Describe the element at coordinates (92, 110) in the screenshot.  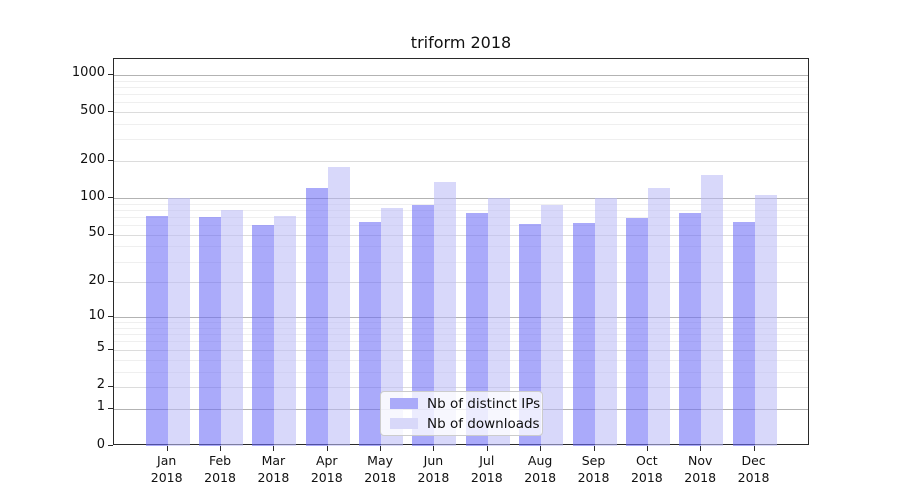
I see `y-tick-label-500: 500` at that location.